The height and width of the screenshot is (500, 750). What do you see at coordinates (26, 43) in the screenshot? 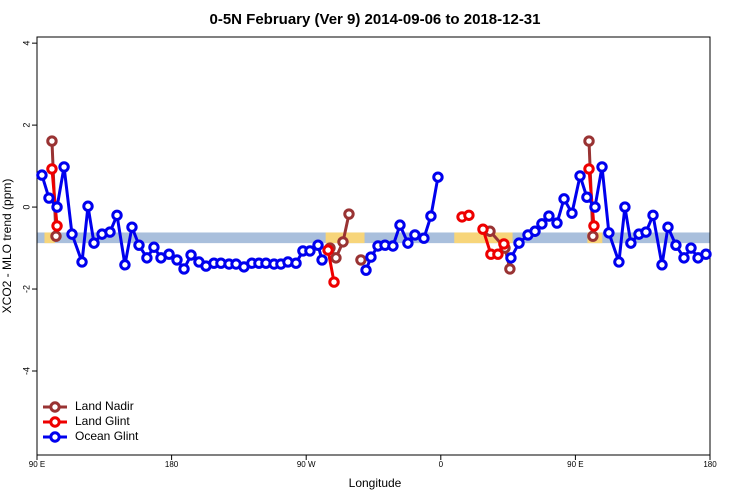
I see `y-tick-label: 4` at bounding box center [26, 43].